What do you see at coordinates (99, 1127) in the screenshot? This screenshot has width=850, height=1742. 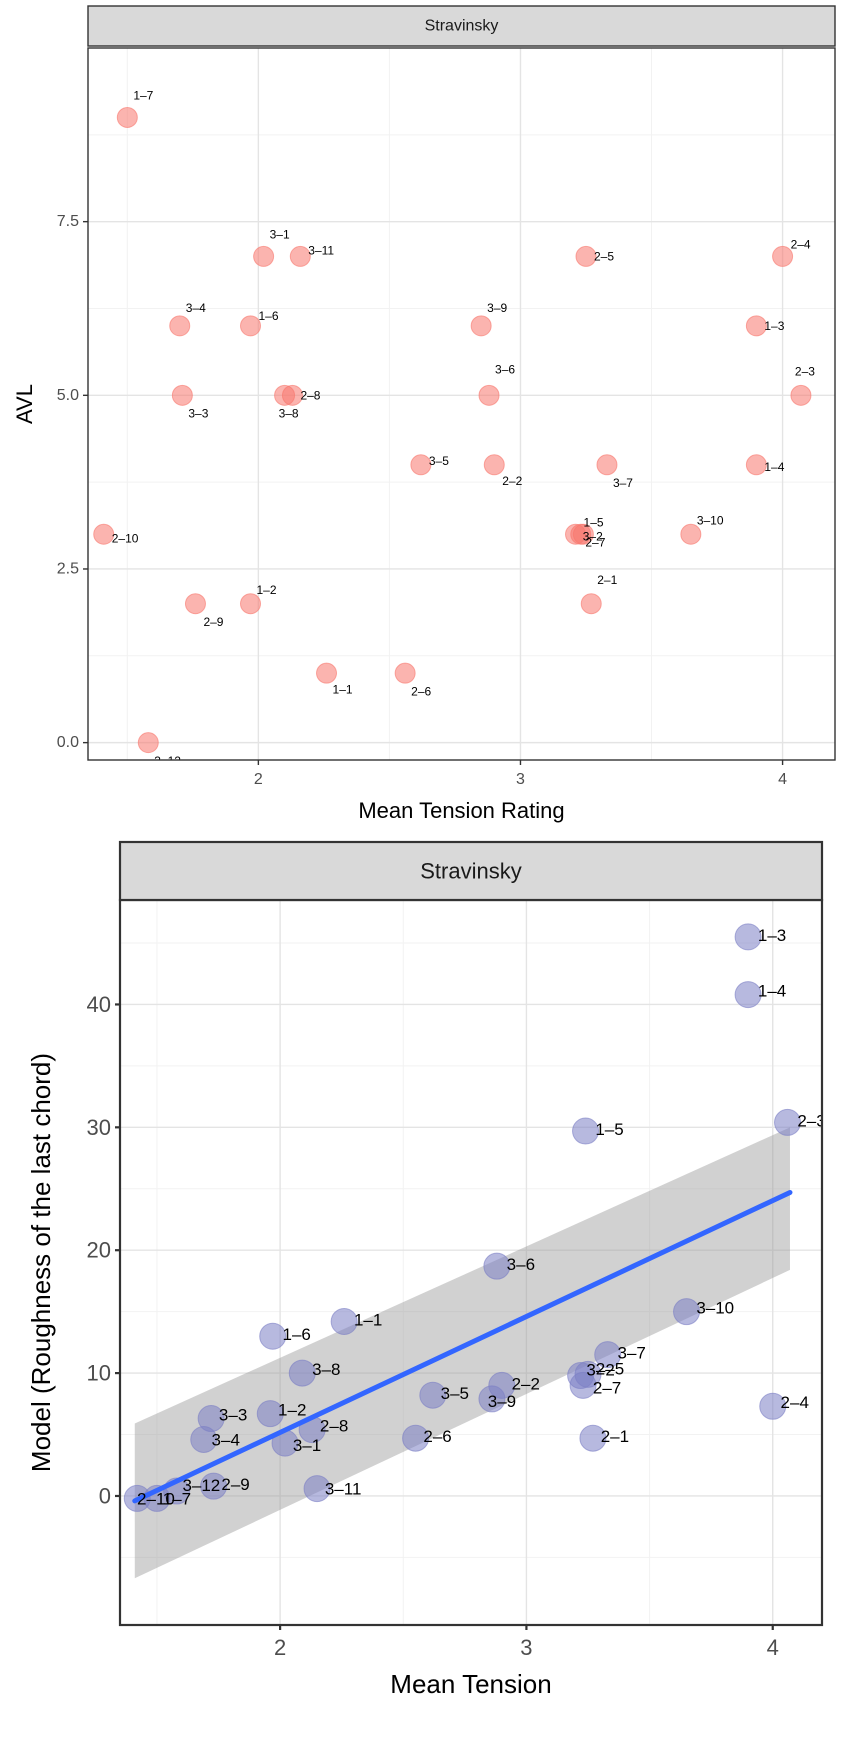 I see `y-tick-label: 30` at bounding box center [99, 1127].